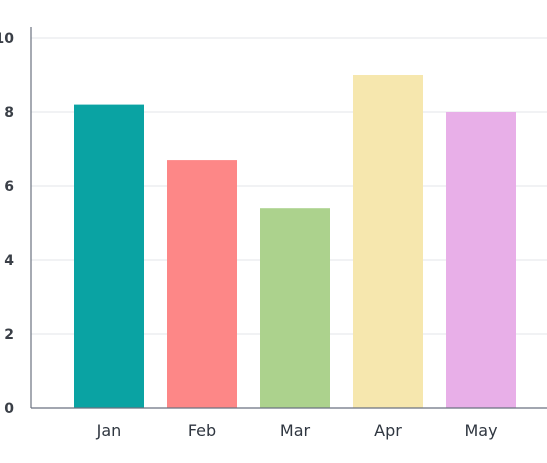  What do you see at coordinates (109, 256) in the screenshot?
I see `bar-jan` at bounding box center [109, 256].